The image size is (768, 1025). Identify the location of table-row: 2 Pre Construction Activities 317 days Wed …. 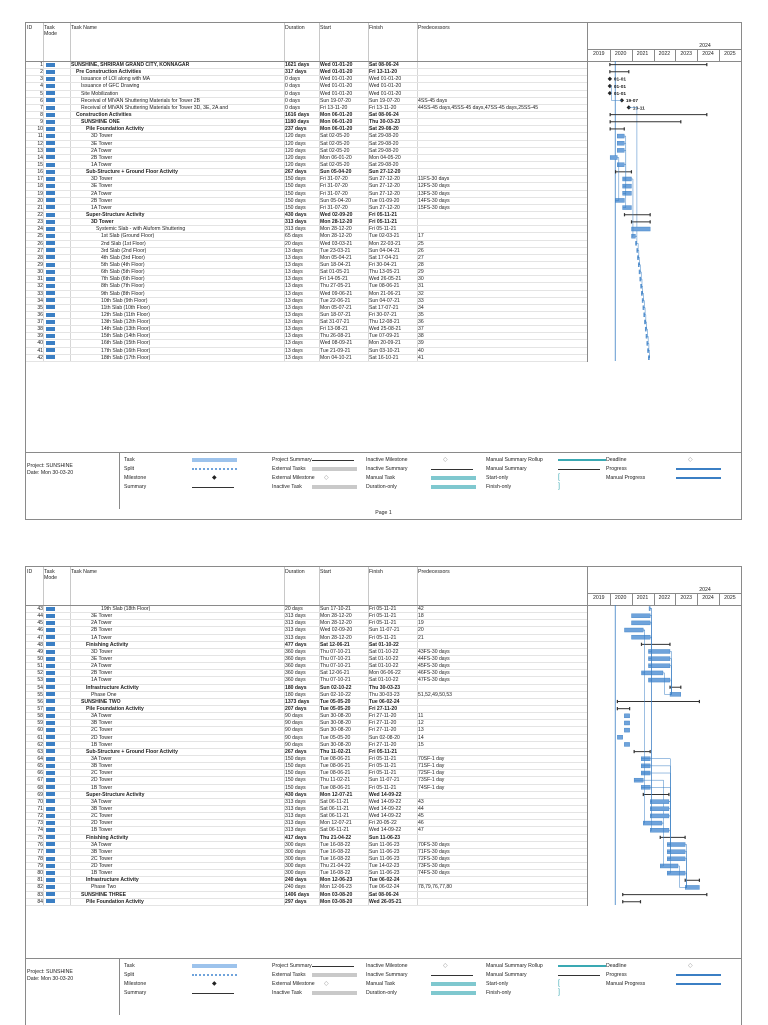
(306, 73).